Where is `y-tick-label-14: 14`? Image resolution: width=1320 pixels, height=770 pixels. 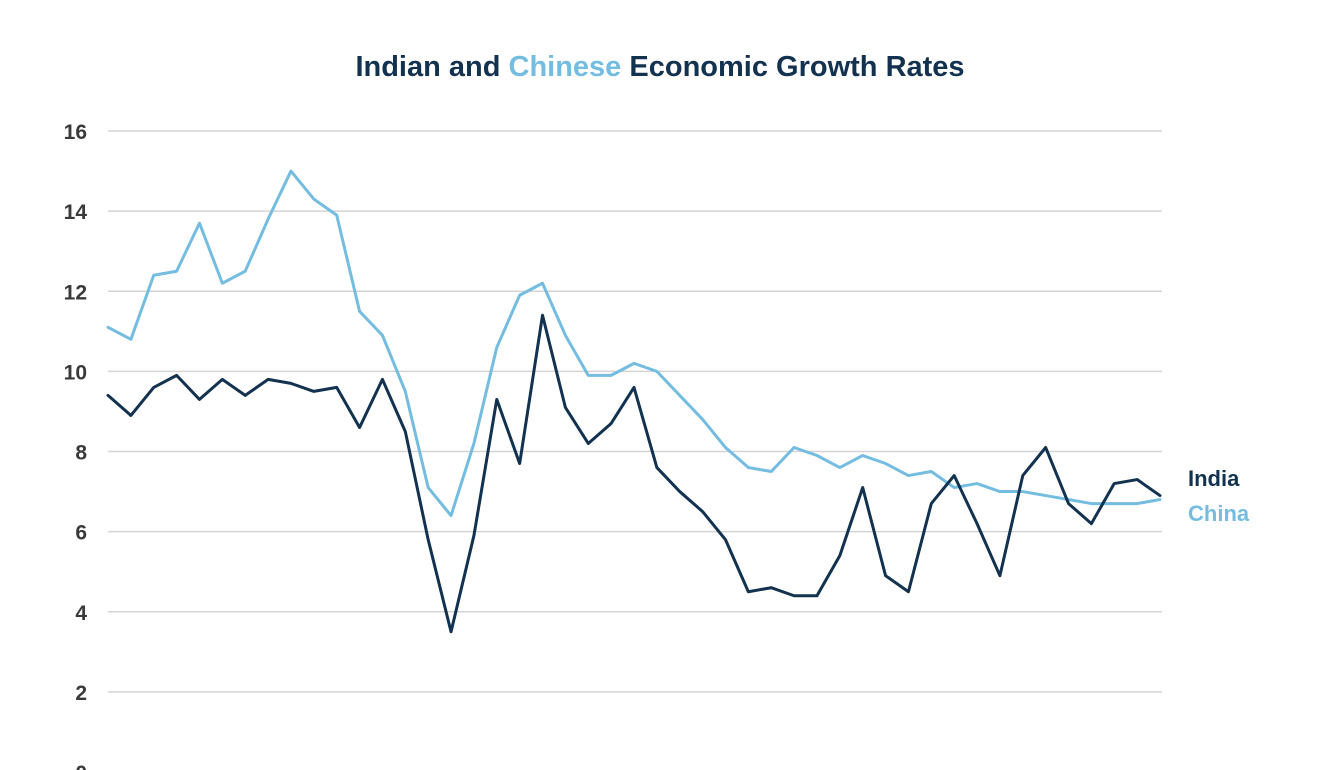
y-tick-label-14: 14 is located at coordinates (76, 212).